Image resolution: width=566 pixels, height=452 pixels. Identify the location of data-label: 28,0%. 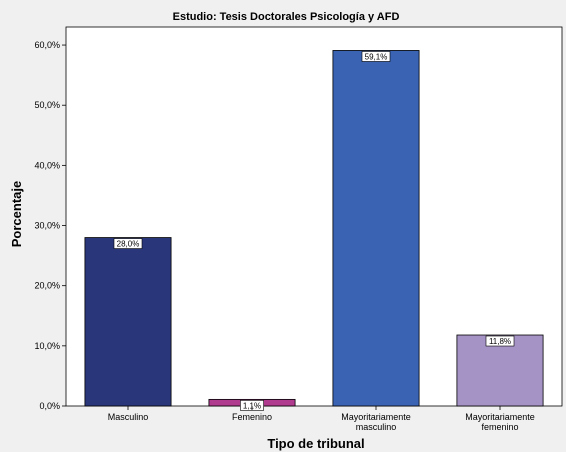
(128, 244).